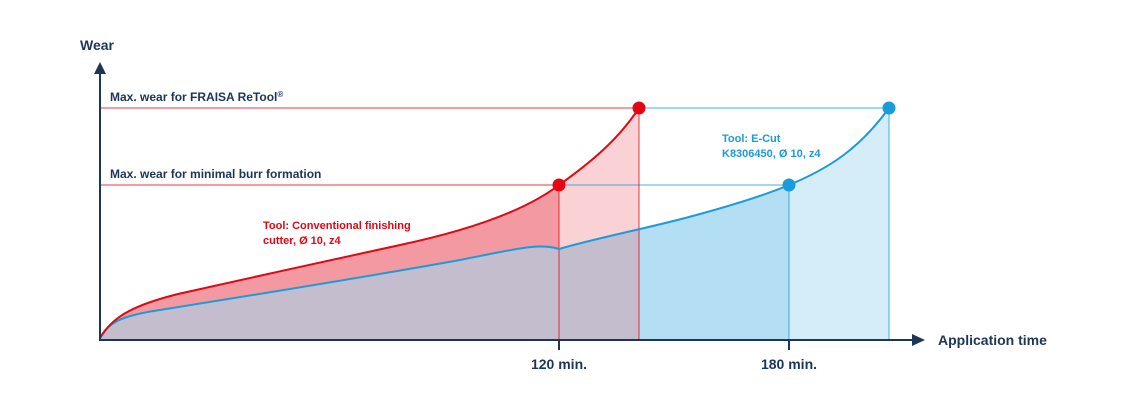  I want to click on x-axis-arrow, so click(918, 340).